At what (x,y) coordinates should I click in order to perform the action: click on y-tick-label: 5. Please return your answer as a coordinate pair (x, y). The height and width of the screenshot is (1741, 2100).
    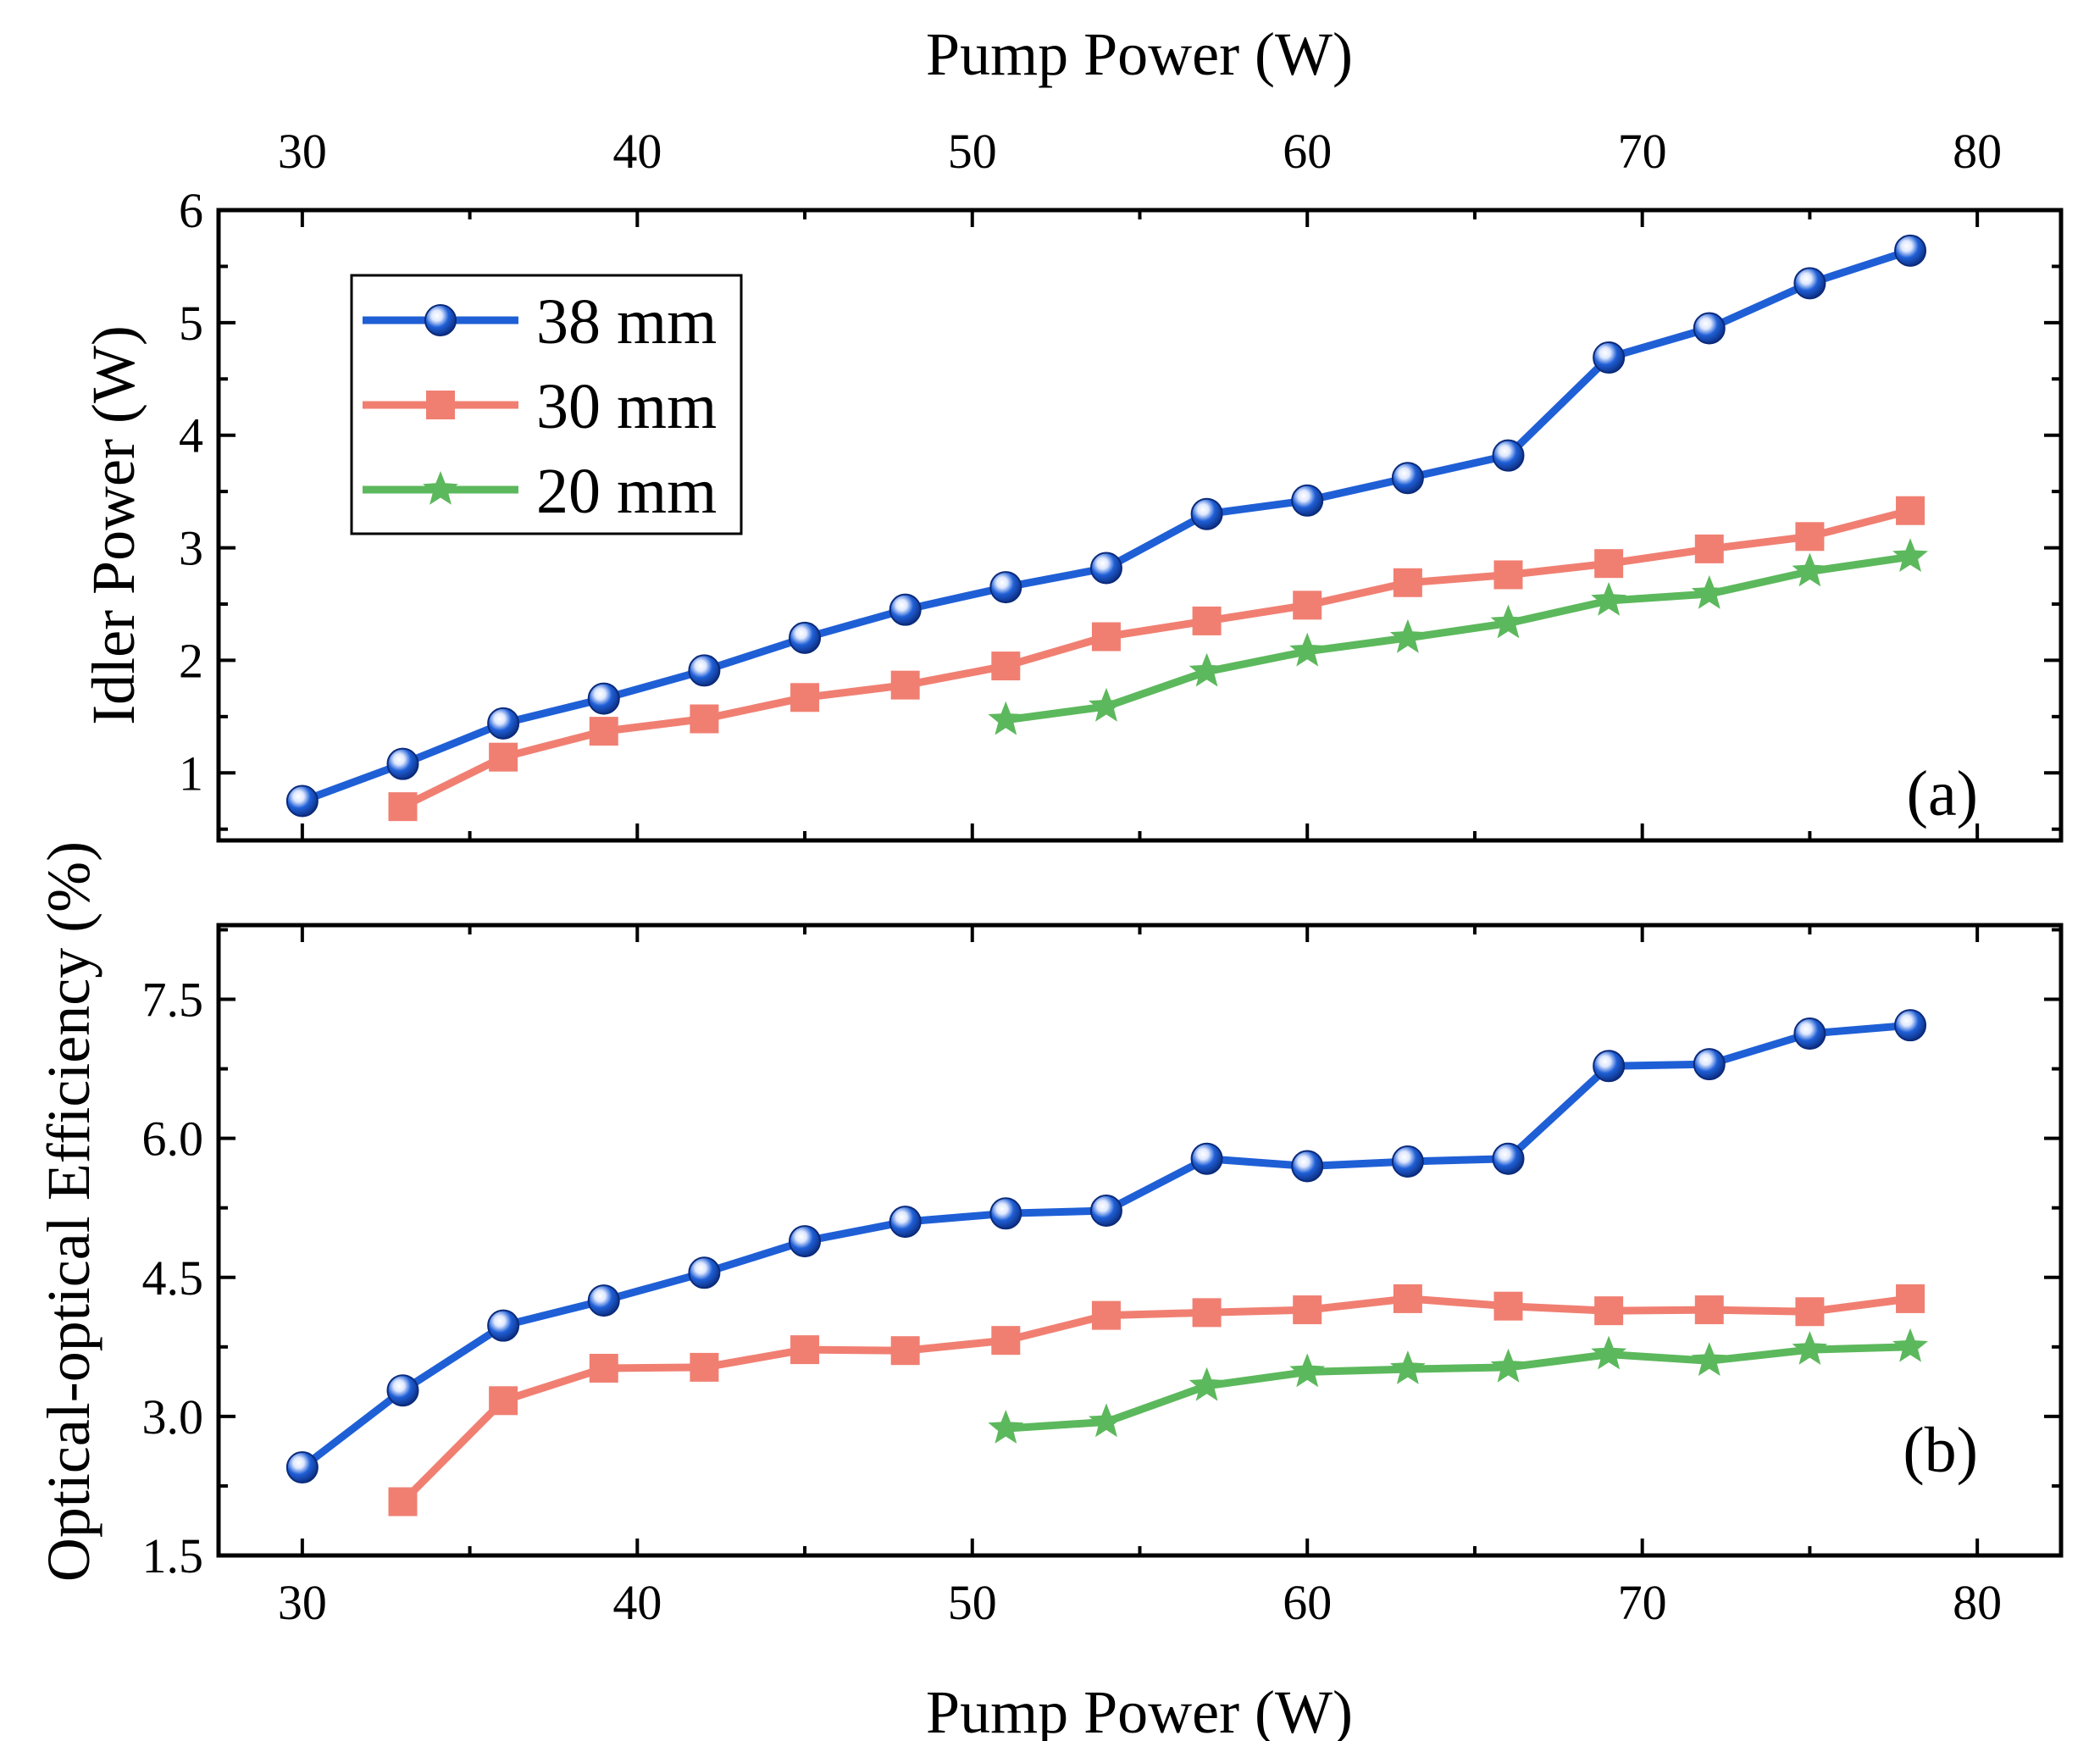
    Looking at the image, I should click on (191, 323).